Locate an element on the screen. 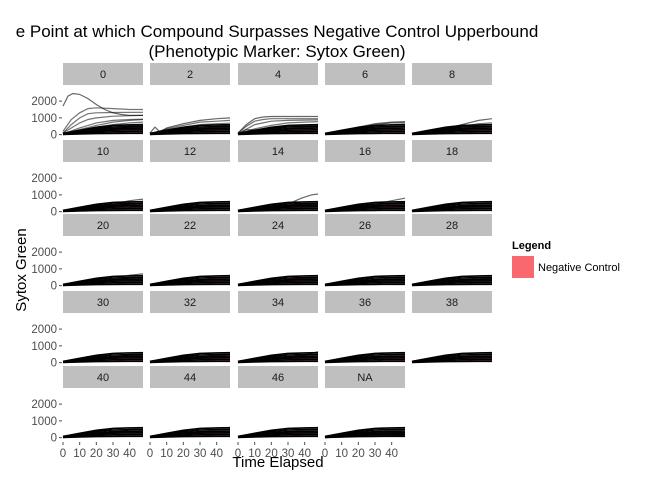 The height and width of the screenshot is (480, 672). facet-panel: 20 is located at coordinates (103, 250).